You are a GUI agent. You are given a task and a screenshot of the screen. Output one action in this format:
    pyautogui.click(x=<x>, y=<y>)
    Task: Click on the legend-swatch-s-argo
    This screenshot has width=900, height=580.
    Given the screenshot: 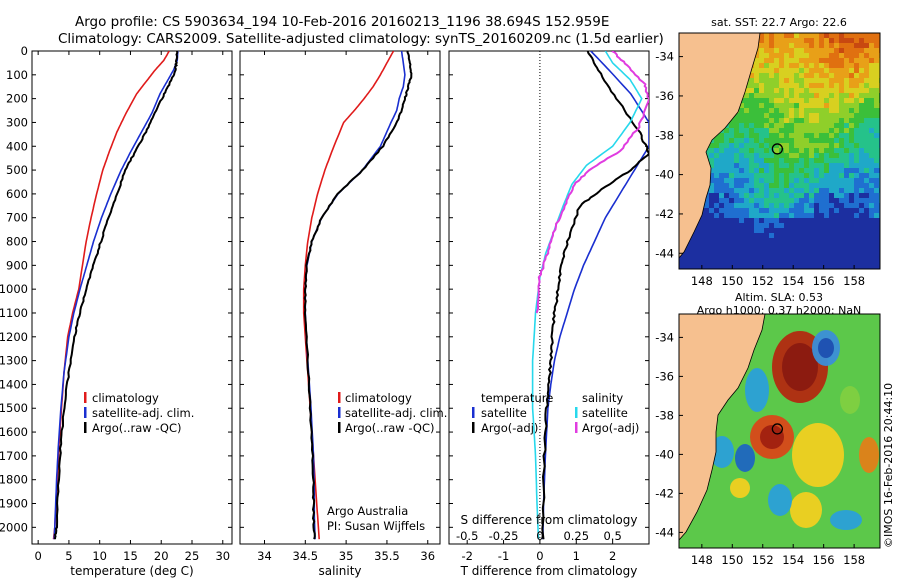 What is the action you would take?
    pyautogui.click(x=576, y=427)
    